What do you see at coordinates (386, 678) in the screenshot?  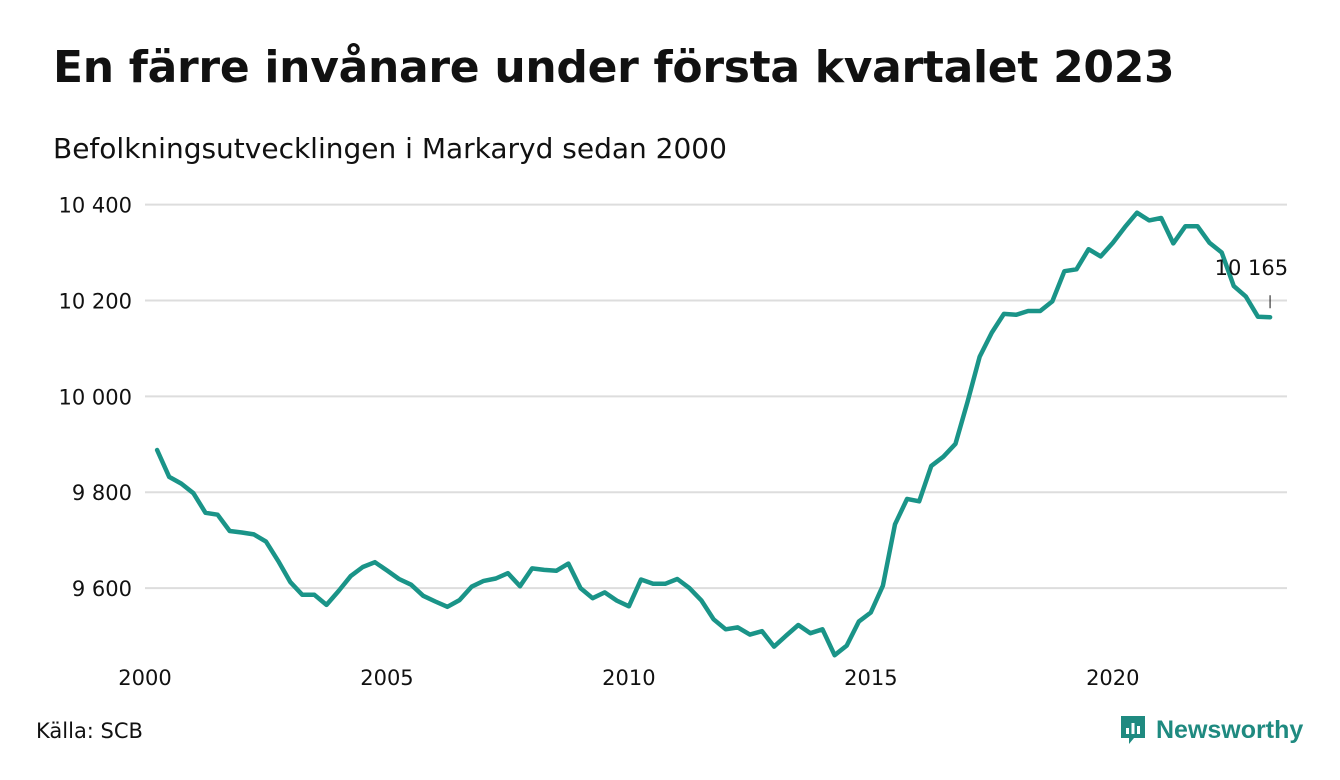 I see `x-tick-label: 2005` at bounding box center [386, 678].